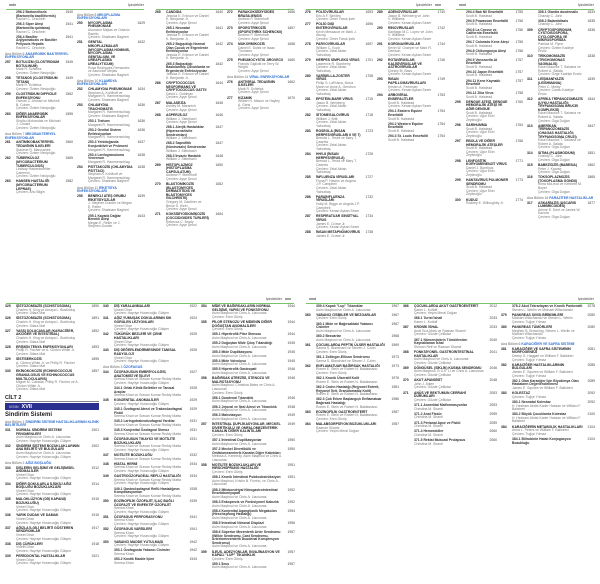 The width and height of the screenshot is (600, 584). What do you see at coordinates (493, 380) in the screenshot?
I see `entry-page-number: 2048` at bounding box center [493, 380].